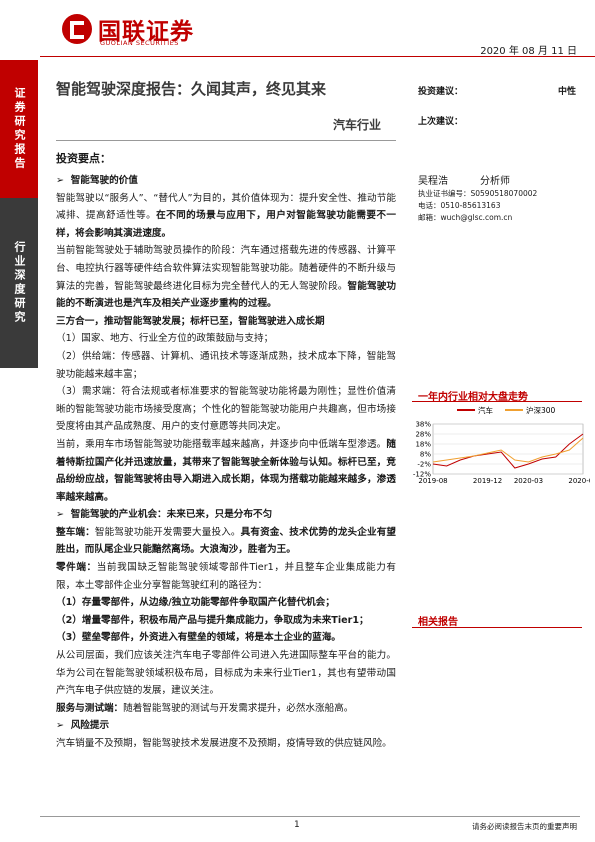  Describe the element at coordinates (541, 410) in the screenshot. I see `legend-label: 沪深300` at that location.